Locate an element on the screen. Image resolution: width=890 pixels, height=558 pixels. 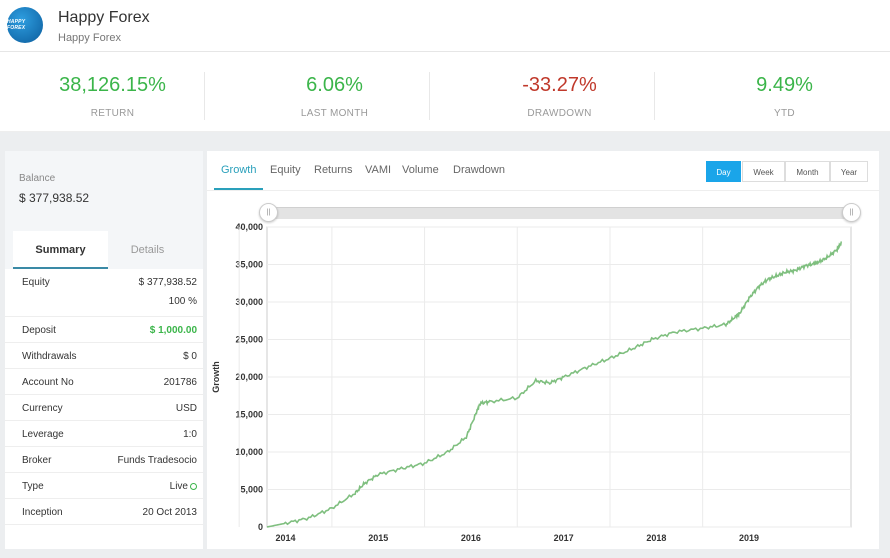
tab-summary: Summary is located at coordinates (60, 250).